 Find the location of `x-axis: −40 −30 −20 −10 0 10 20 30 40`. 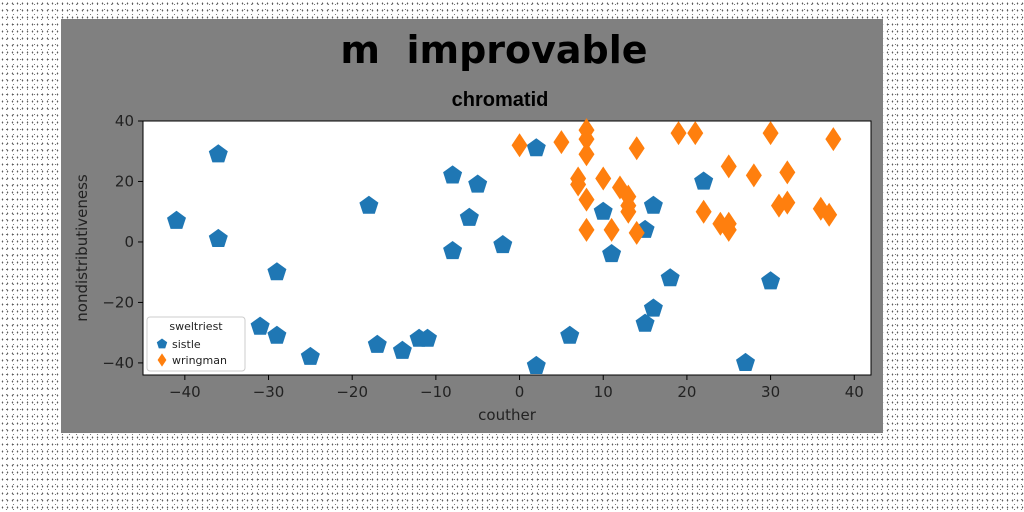

x-axis: −40 −30 −20 −10 0 10 20 30 40 is located at coordinates (516, 388).